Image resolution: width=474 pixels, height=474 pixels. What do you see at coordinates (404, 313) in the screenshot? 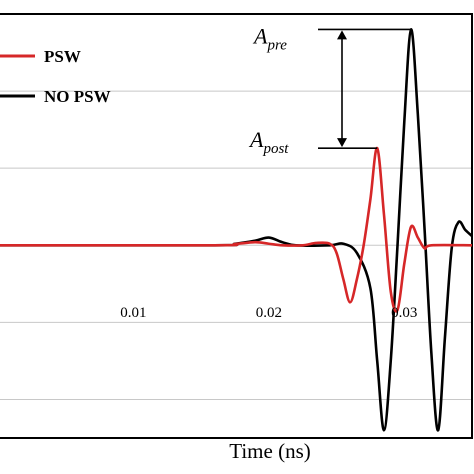
I see `x-tick-label-2: 0.03` at bounding box center [404, 313].